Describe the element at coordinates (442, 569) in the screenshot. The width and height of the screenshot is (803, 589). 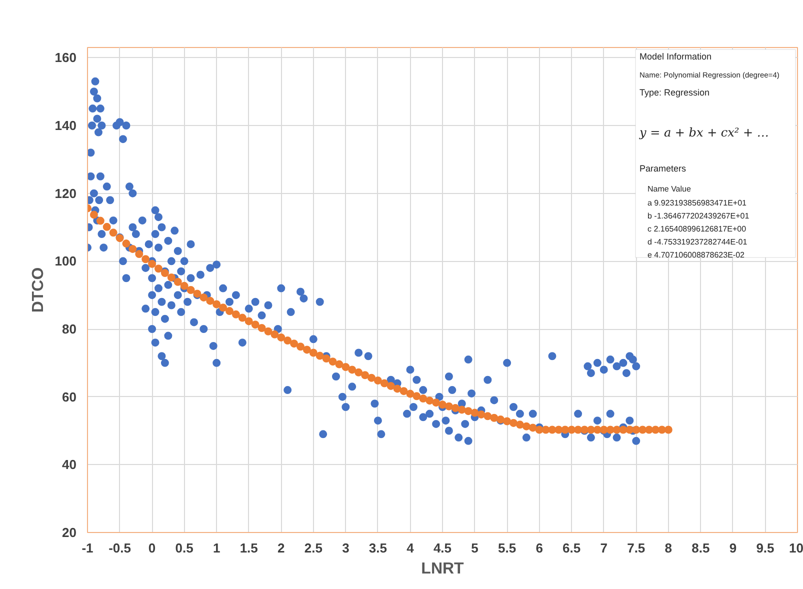
I see `x-axis-title: LNRT` at that location.